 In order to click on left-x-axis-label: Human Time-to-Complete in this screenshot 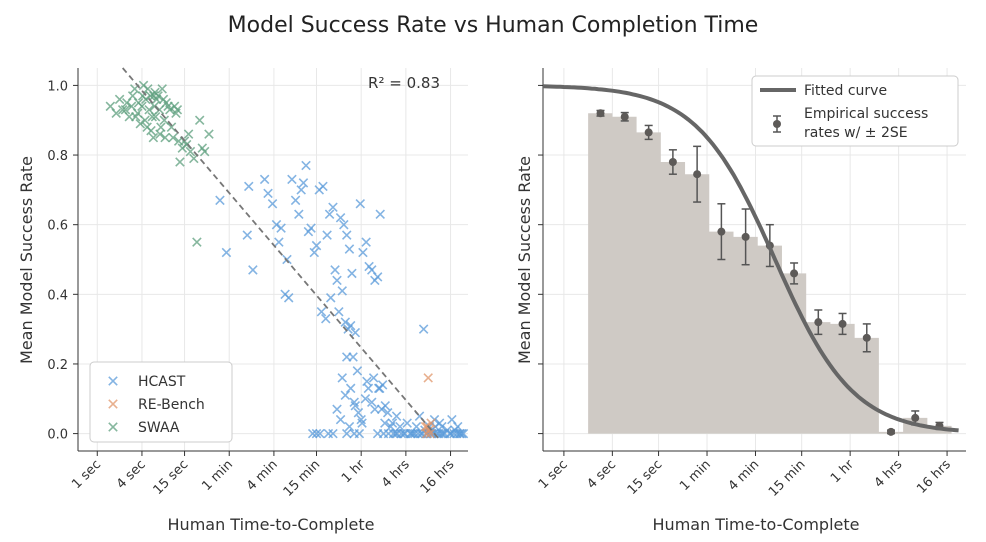, I will do `click(271, 524)`.